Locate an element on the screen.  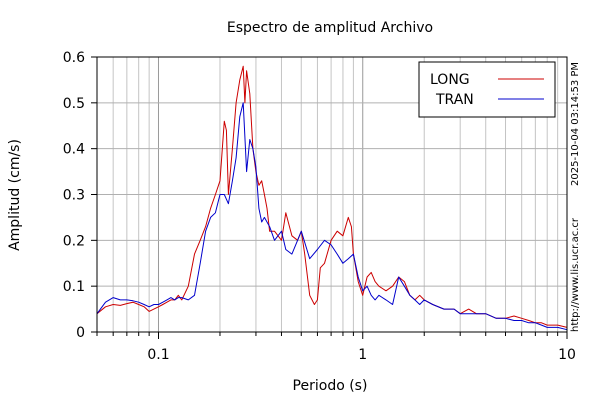
y-tick-label: 0.3 is located at coordinates (74, 196).